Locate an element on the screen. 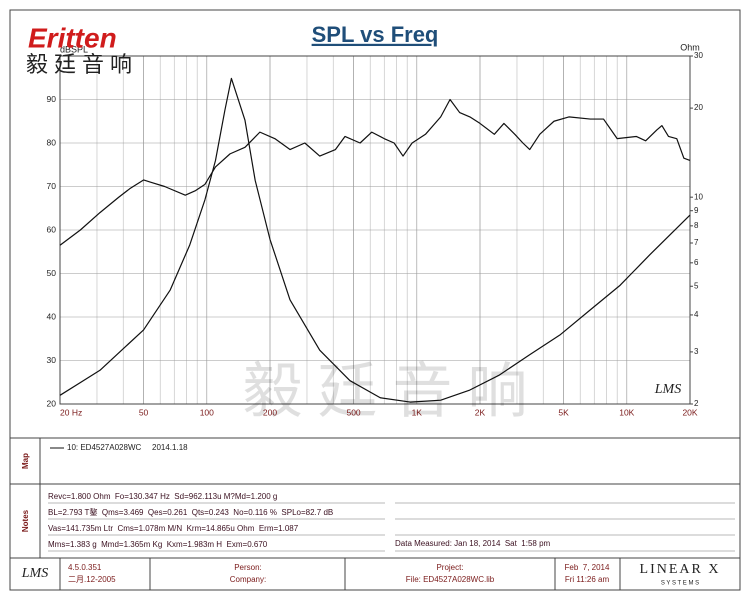  y-tick-label: 50 is located at coordinates (52, 273).